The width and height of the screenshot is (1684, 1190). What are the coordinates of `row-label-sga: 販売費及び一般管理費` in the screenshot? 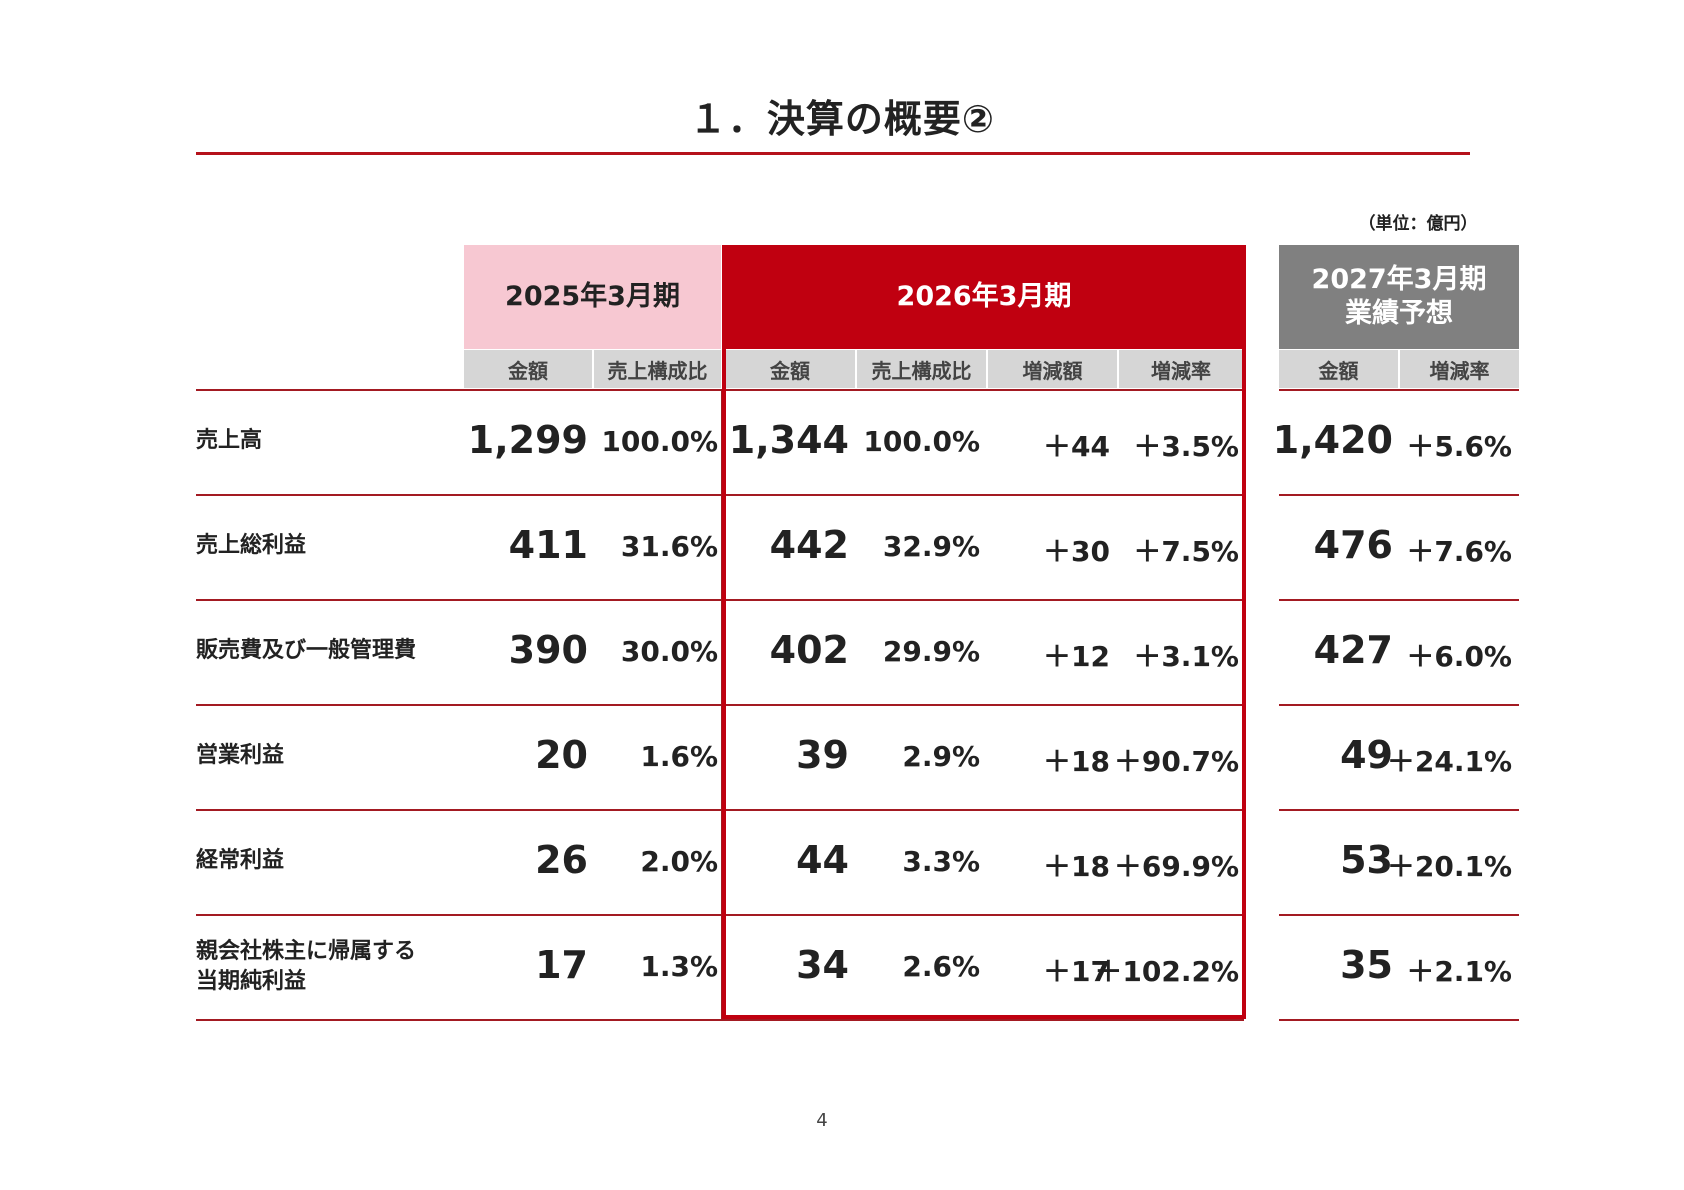 It's located at (306, 650).